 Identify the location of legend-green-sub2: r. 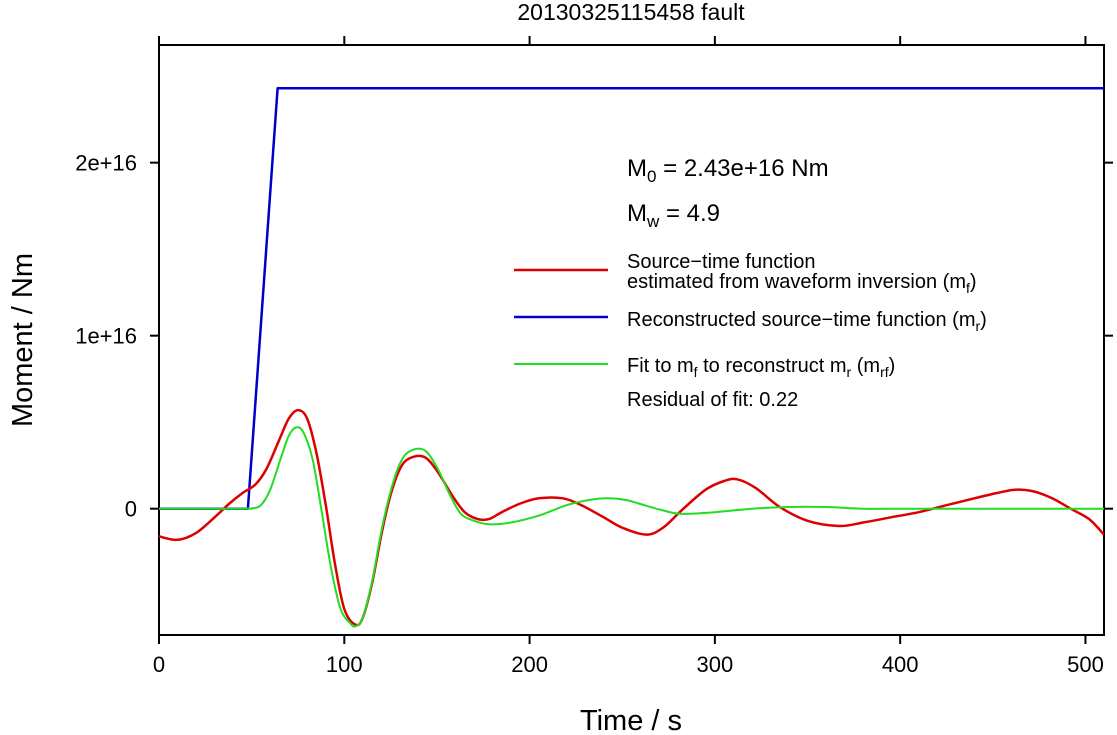
(849, 372).